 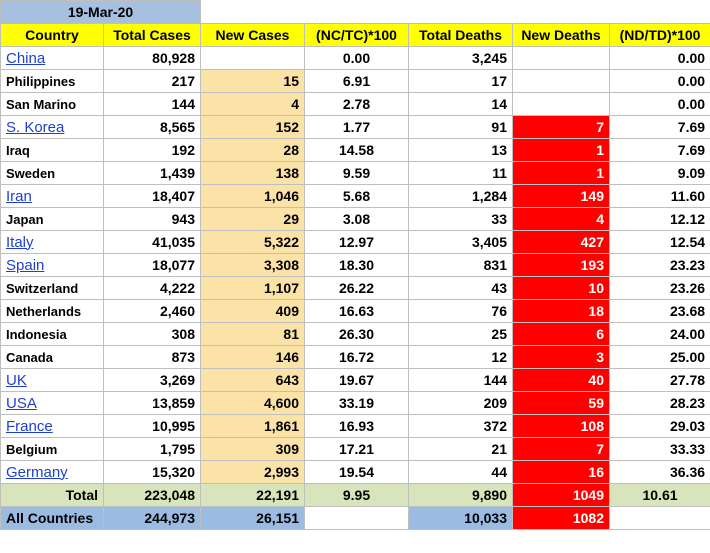 I want to click on header-new-deaths: New Deaths, so click(x=561, y=35).